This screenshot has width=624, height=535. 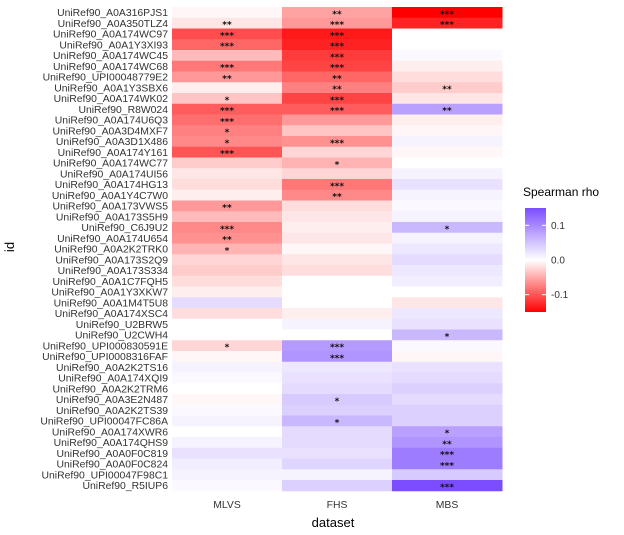 I want to click on y-tick-label: UniRef90_R5IUP6, so click(x=126, y=486).